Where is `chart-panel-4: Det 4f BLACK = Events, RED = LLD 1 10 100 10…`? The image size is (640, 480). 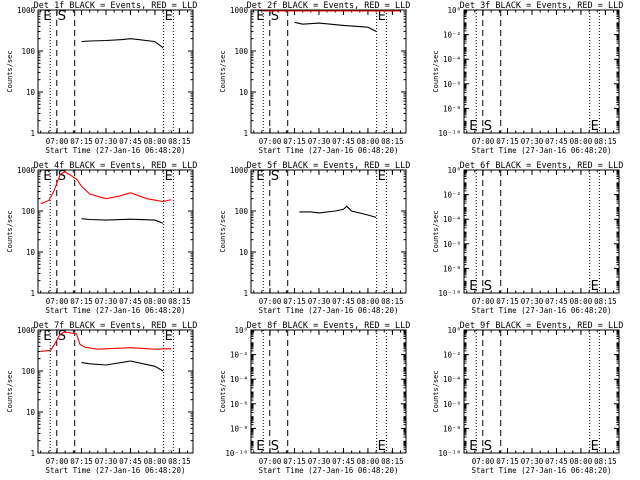
chart-panel-4: Det 4f BLACK = Events, RED = LLD 1 10 100 10… is located at coordinates (101, 238).